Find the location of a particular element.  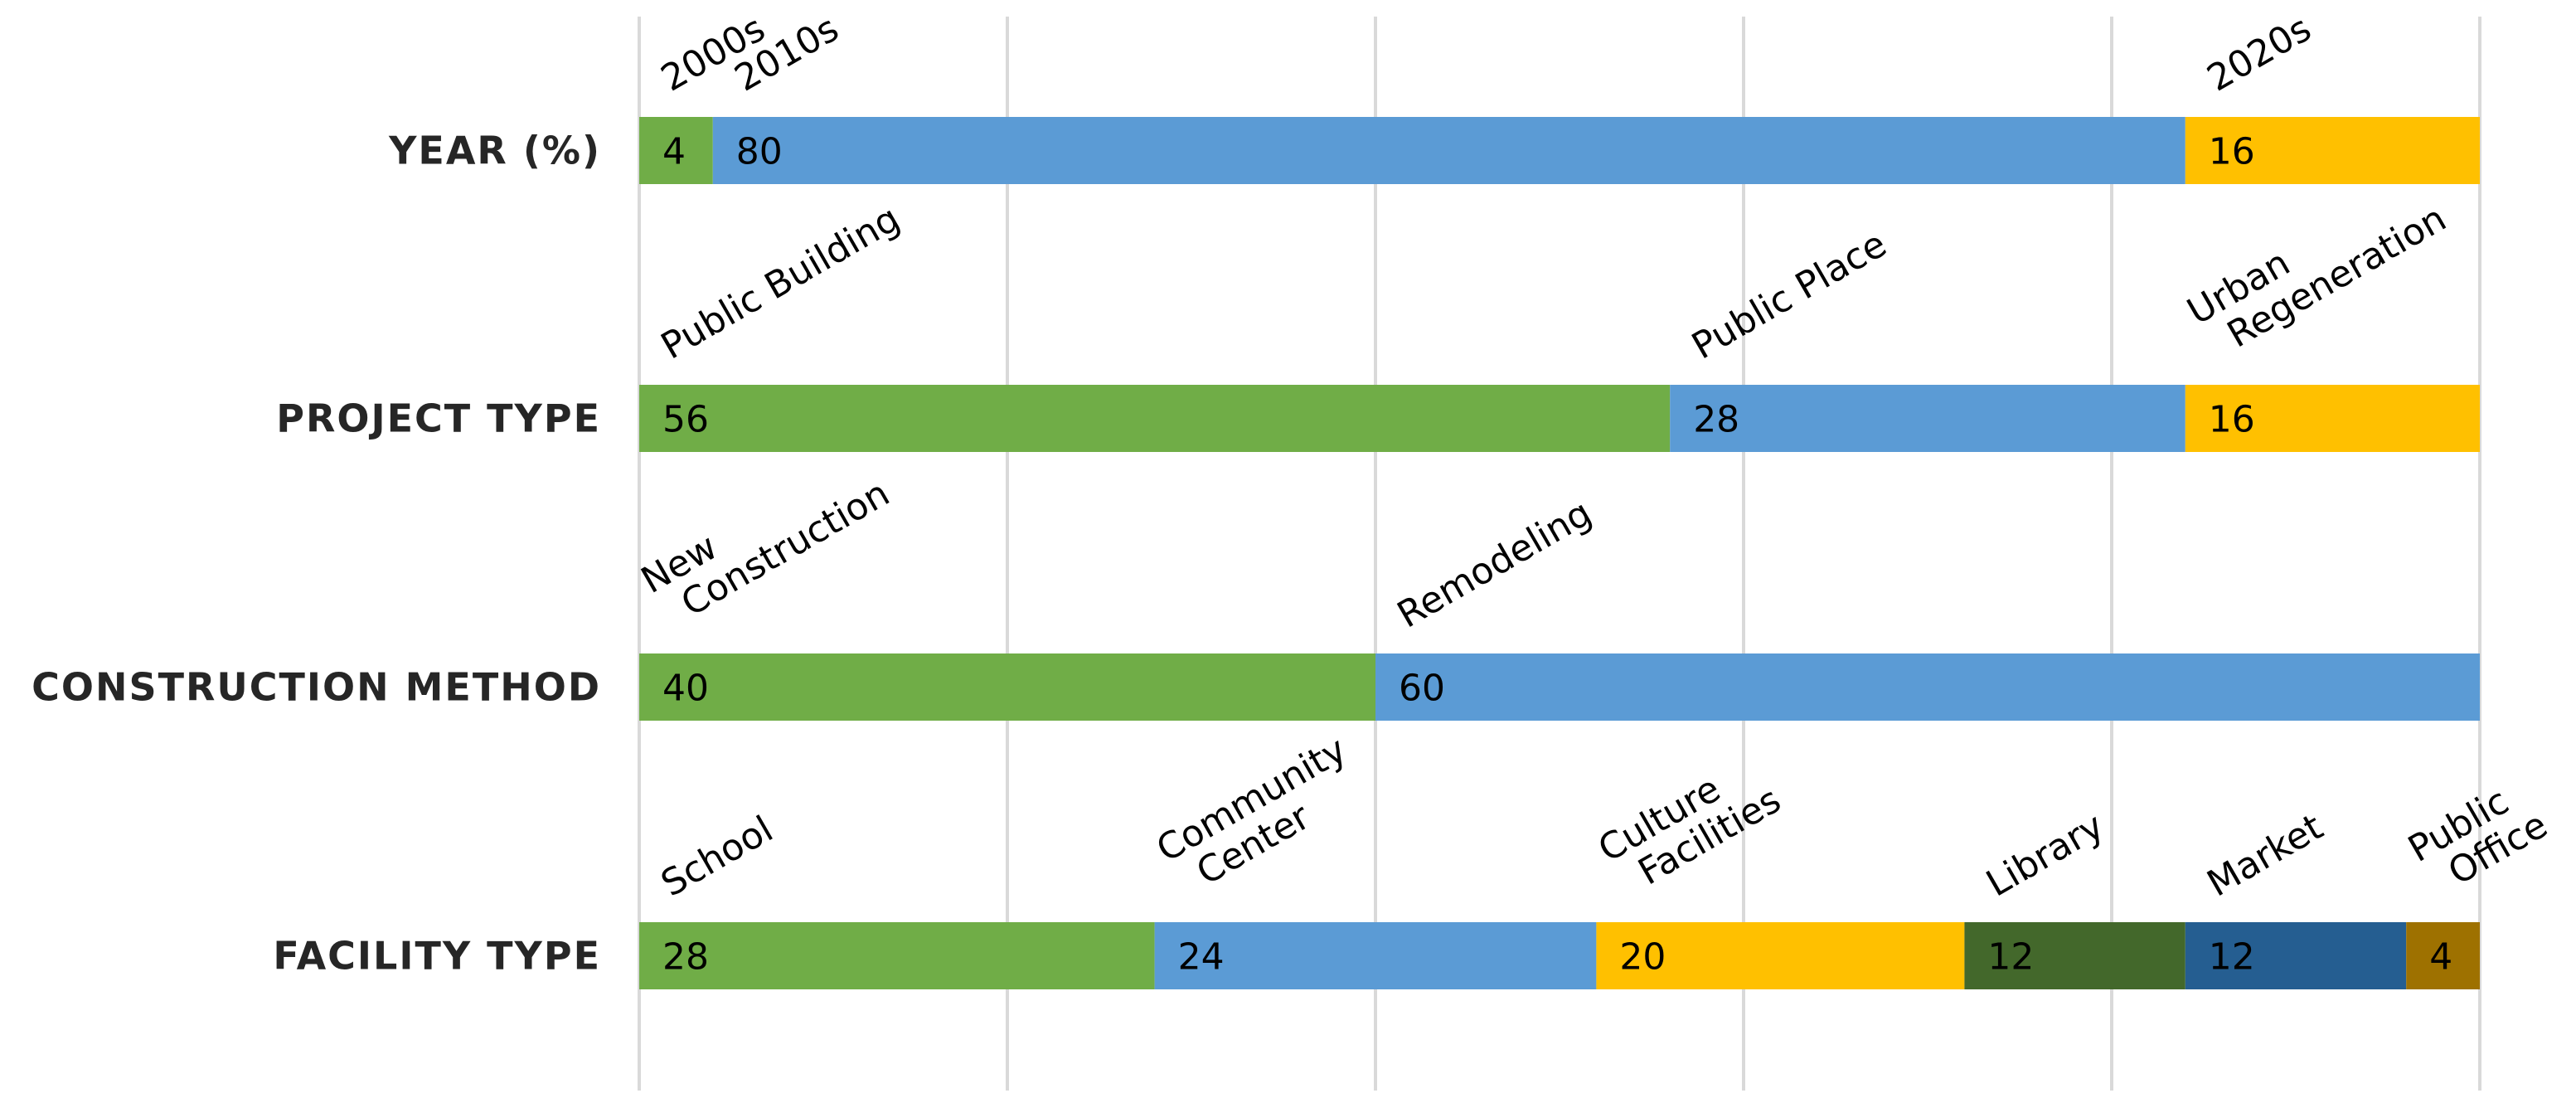

segment-label: Library is located at coordinates (2045, 855).